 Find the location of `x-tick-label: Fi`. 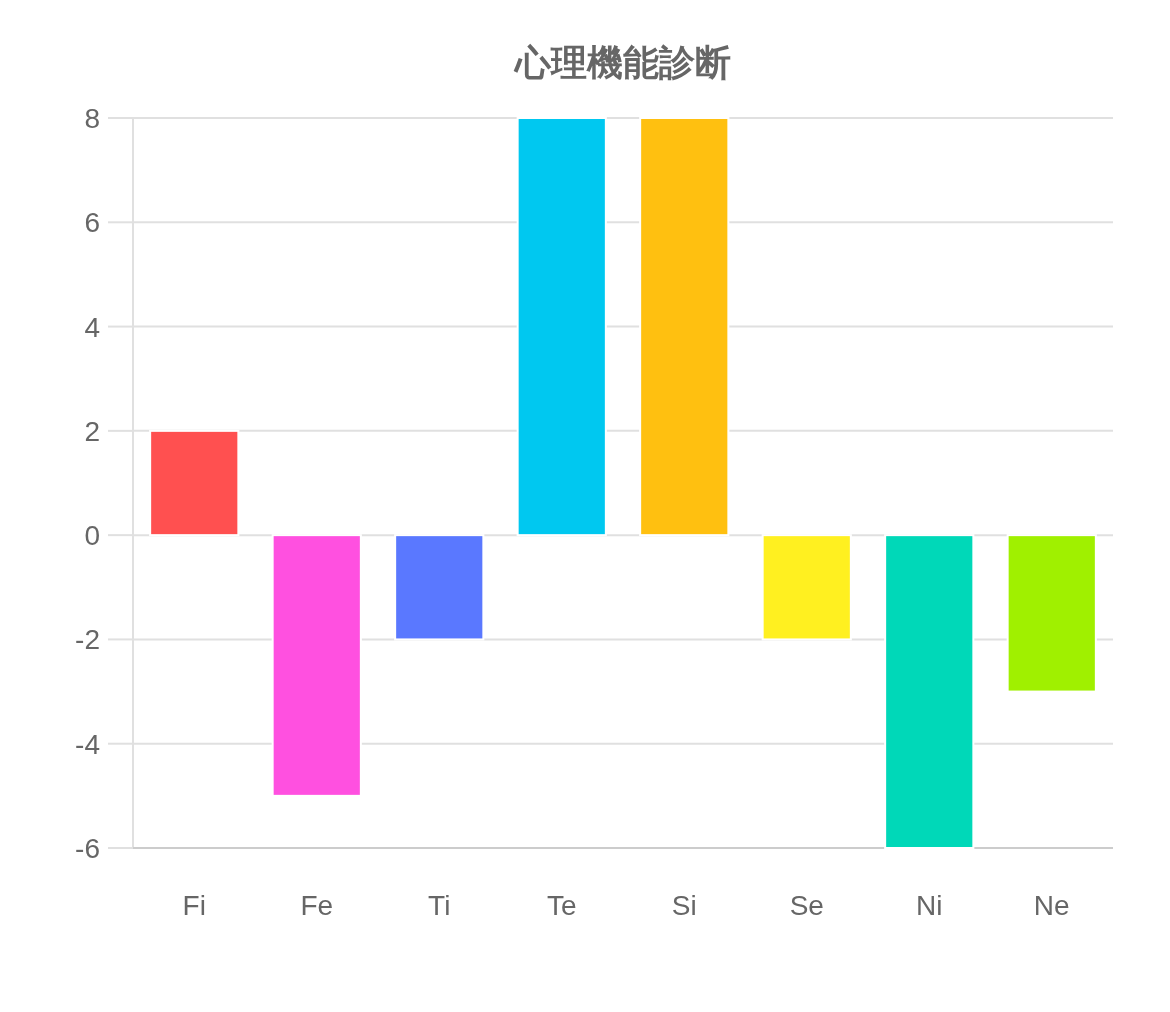

x-tick-label: Fi is located at coordinates (194, 905).